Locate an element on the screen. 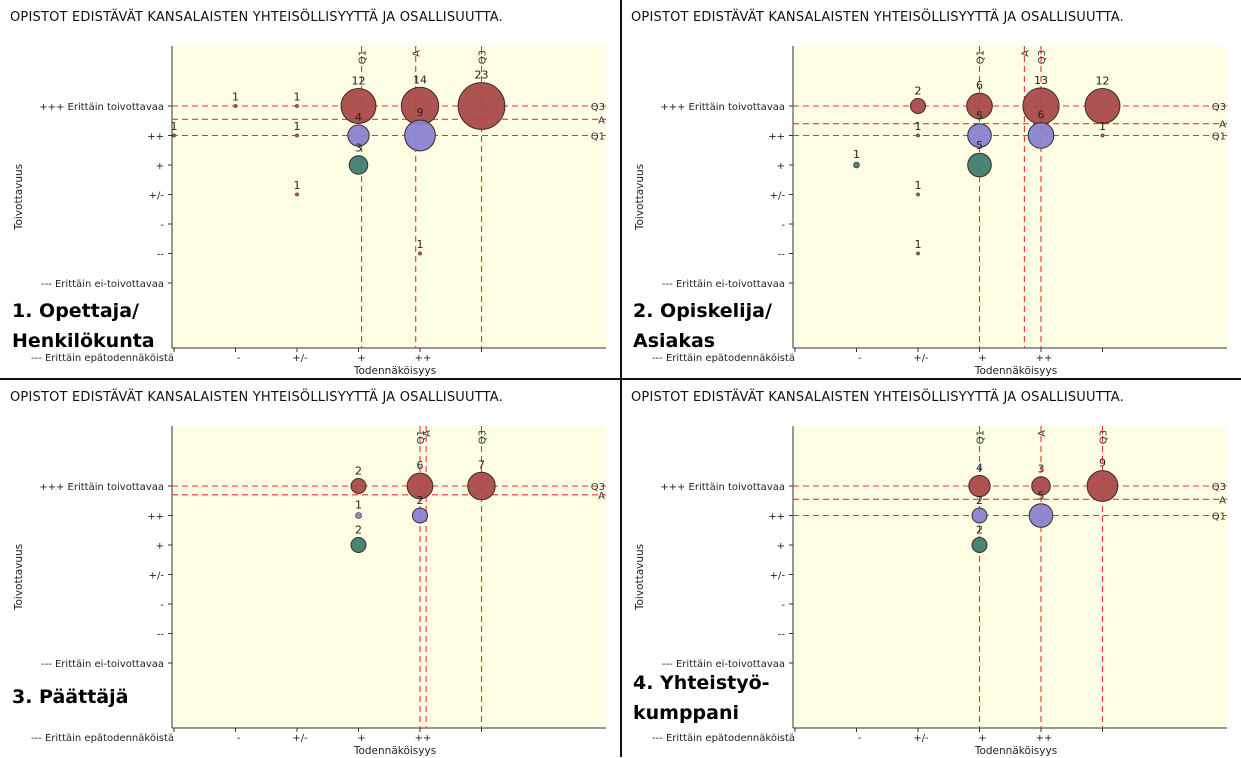 This screenshot has height=758, width=1241. bubble-count-label: 14 is located at coordinates (420, 79).